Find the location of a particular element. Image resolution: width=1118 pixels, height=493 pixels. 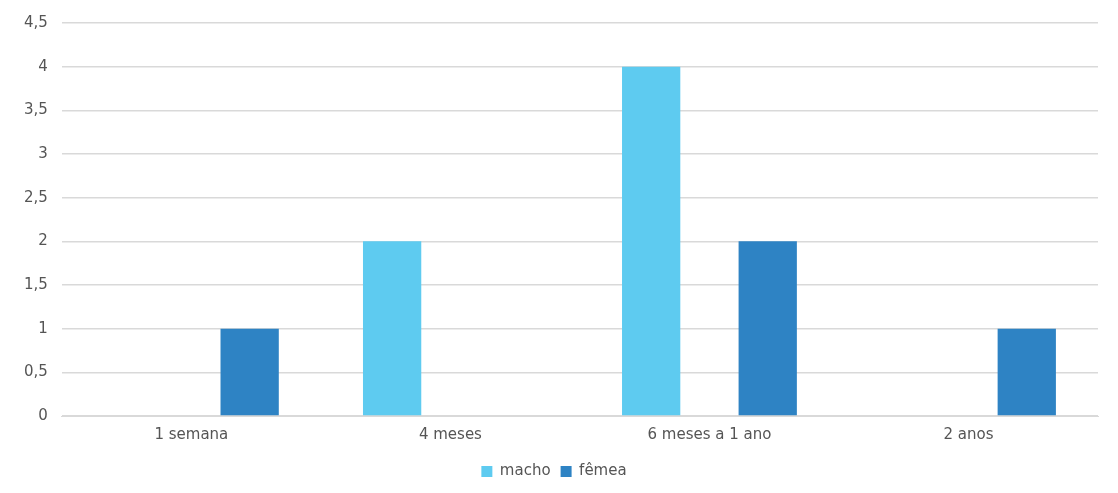

legend-label: macho is located at coordinates (525, 470).